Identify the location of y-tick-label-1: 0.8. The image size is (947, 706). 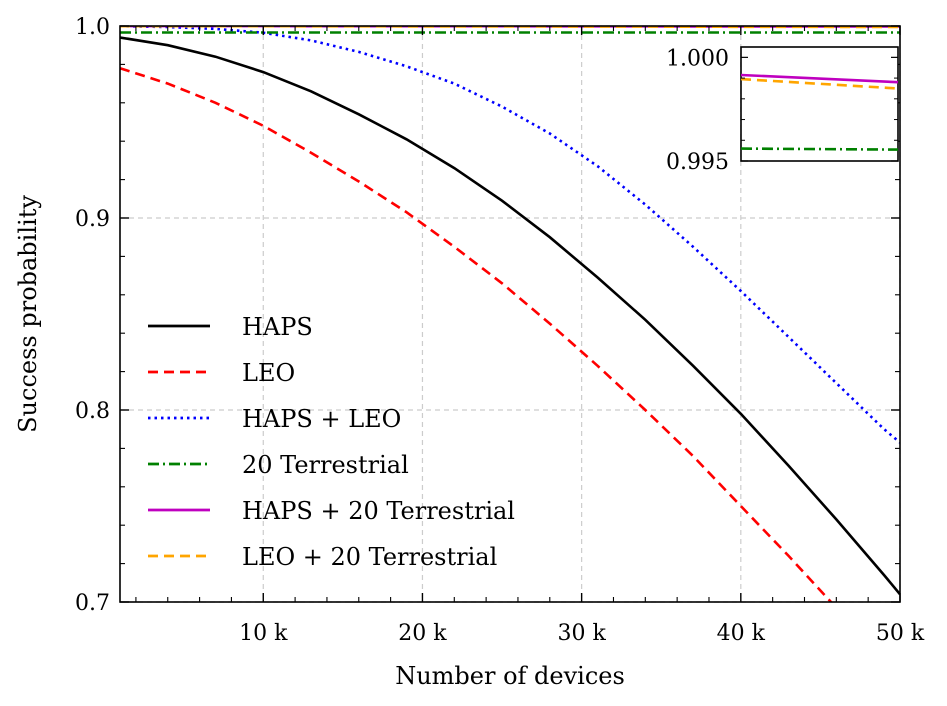
(92, 411).